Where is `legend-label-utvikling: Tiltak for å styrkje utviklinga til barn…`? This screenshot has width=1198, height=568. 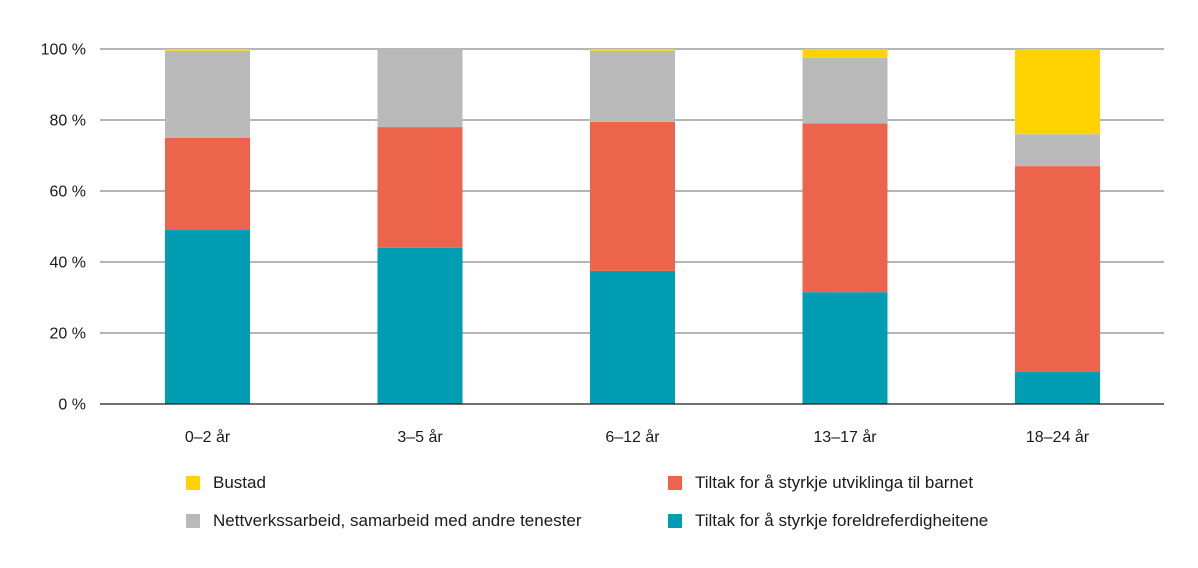
legend-label-utvikling: Tiltak for å styrkje utviklinga til barn… is located at coordinates (834, 482).